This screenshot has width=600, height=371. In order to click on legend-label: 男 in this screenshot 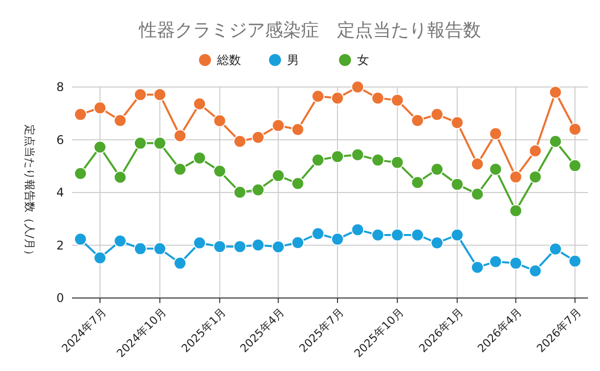, I will do `click(293, 60)`.